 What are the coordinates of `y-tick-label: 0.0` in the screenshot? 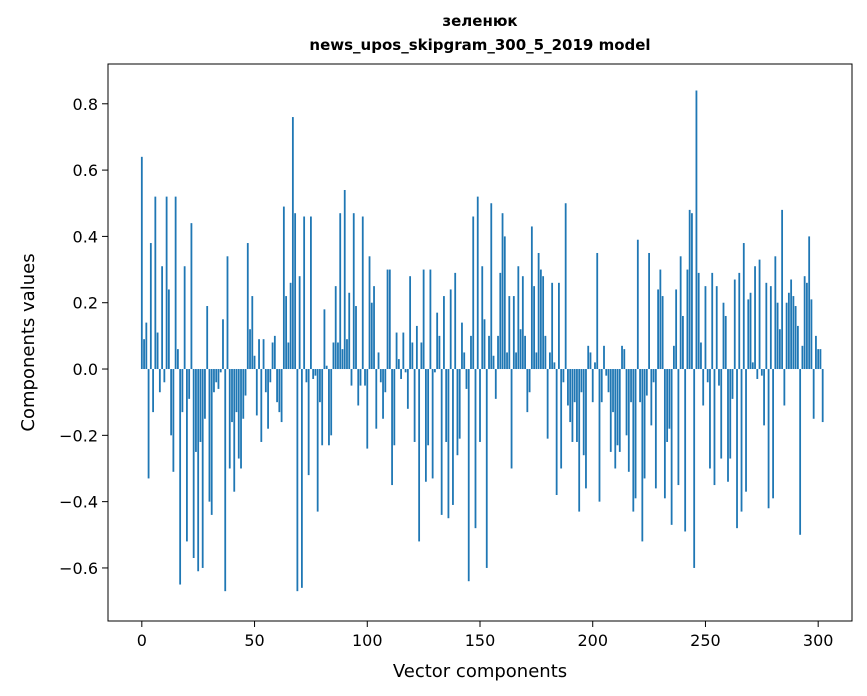 It's located at (85, 369).